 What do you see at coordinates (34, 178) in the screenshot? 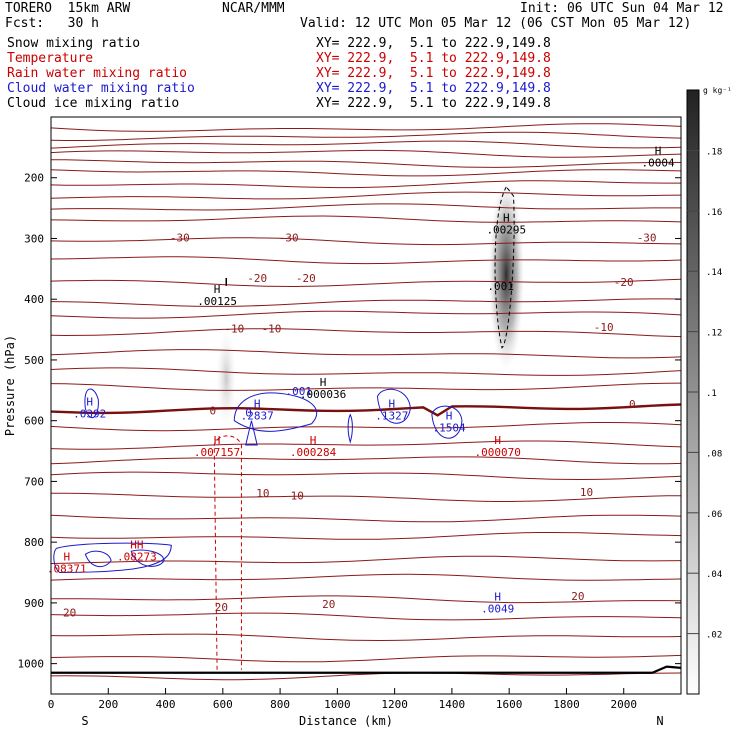
I see `y-tick-label: 200` at bounding box center [34, 178].